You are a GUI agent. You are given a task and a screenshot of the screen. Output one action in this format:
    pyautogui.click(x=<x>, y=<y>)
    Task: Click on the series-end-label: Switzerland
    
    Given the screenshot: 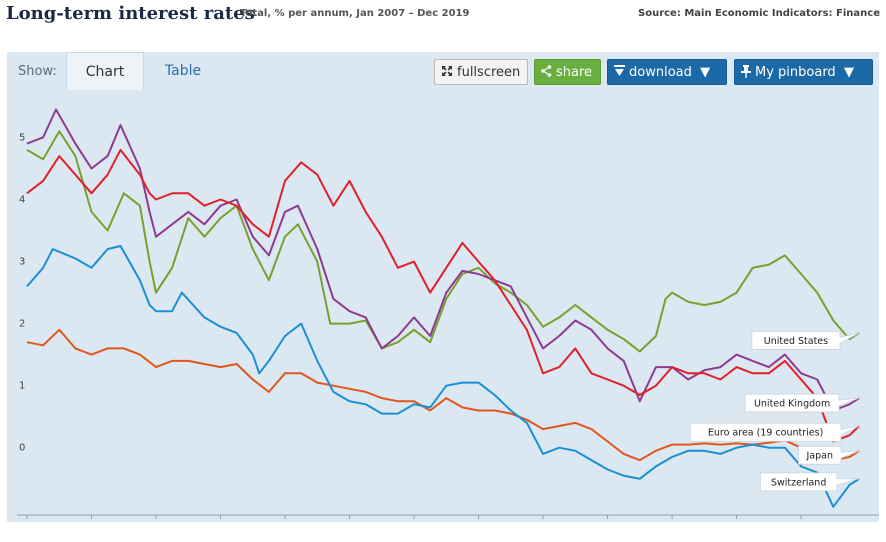 What is the action you would take?
    pyautogui.click(x=809, y=482)
    